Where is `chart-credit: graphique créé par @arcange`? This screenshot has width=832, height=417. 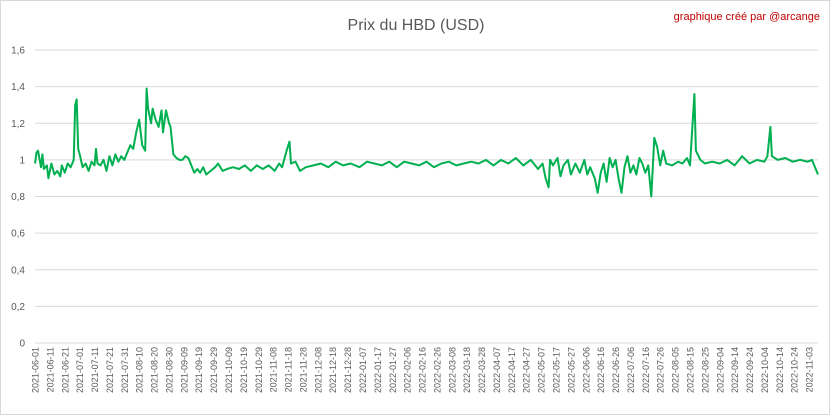
chart-credit: graphique créé par @arcange is located at coordinates (747, 17).